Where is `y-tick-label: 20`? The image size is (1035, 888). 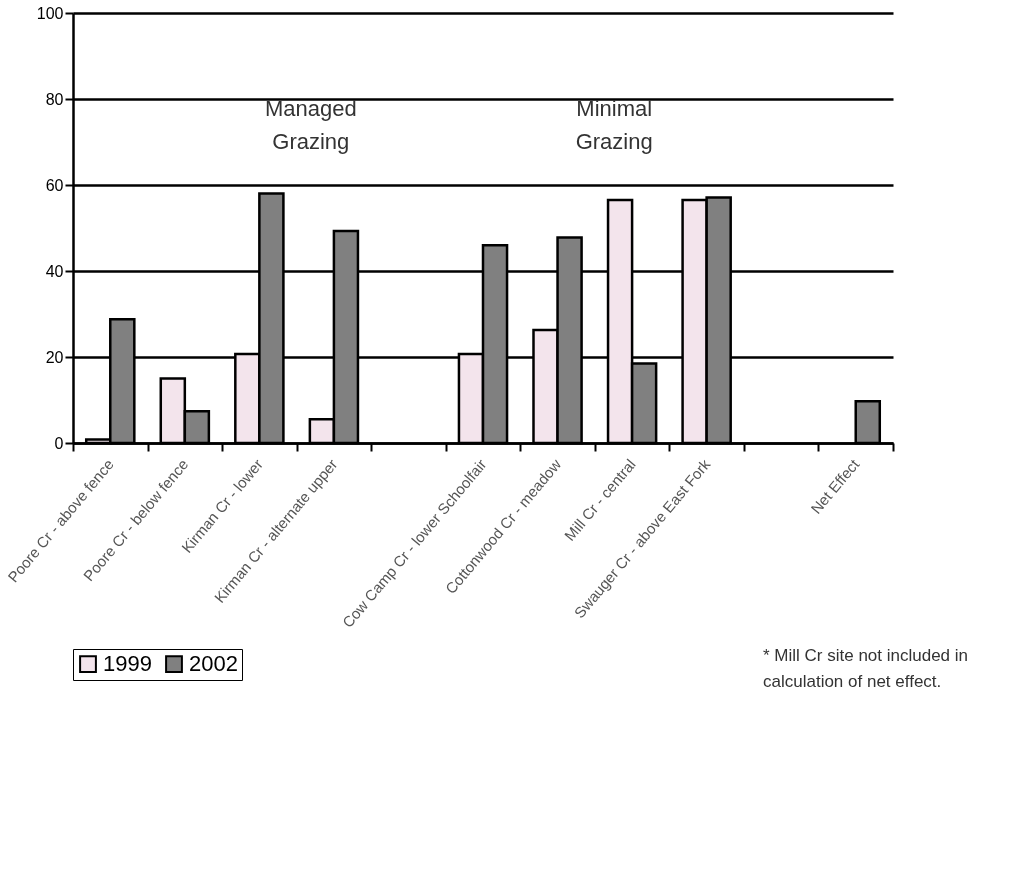
y-tick-label: 20 is located at coordinates (54, 357).